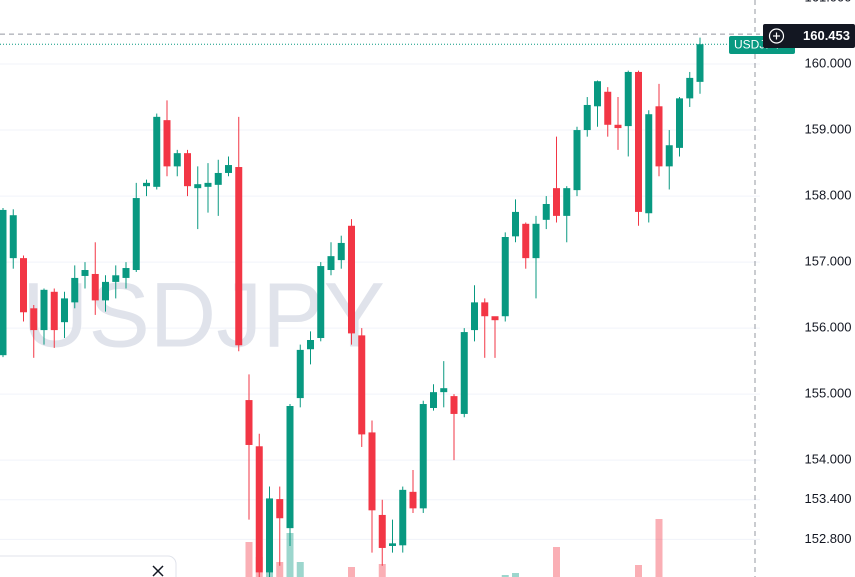 This screenshot has width=855, height=577. Describe the element at coordinates (828, 498) in the screenshot. I see `y-tick-label: 153.400` at that location.